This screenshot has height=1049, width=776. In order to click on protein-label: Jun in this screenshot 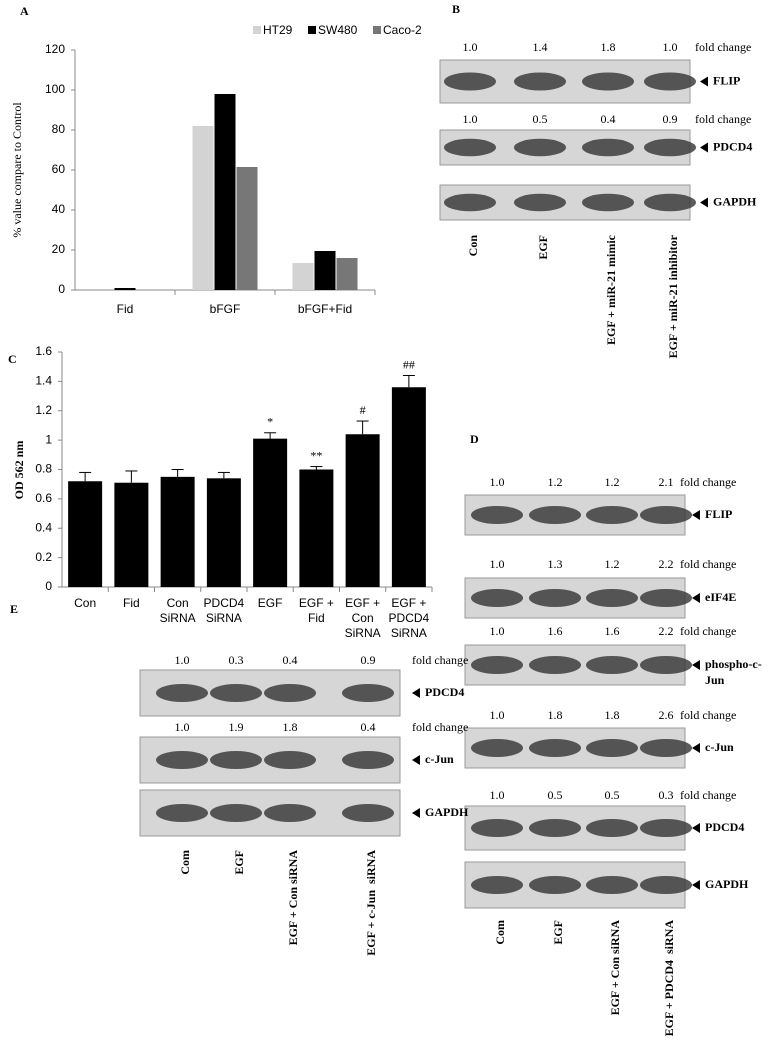, I will do `click(715, 680)`.